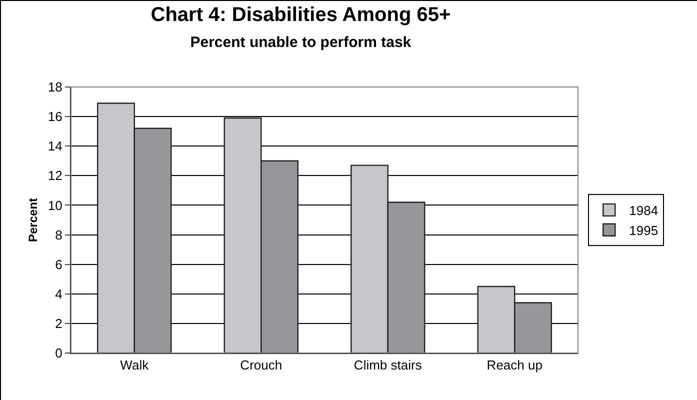 This screenshot has height=400, width=697. What do you see at coordinates (514, 365) in the screenshot?
I see `x-tick-label: Reach up` at bounding box center [514, 365].